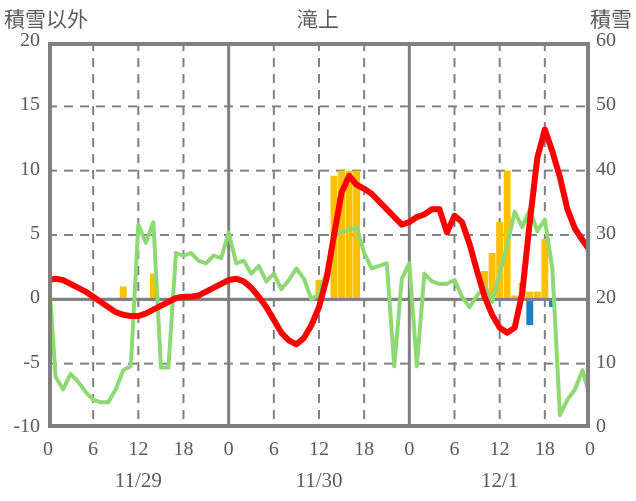 This screenshot has height=501, width=636. Describe the element at coordinates (454, 449) in the screenshot. I see `x-tick-9: 6` at that location.